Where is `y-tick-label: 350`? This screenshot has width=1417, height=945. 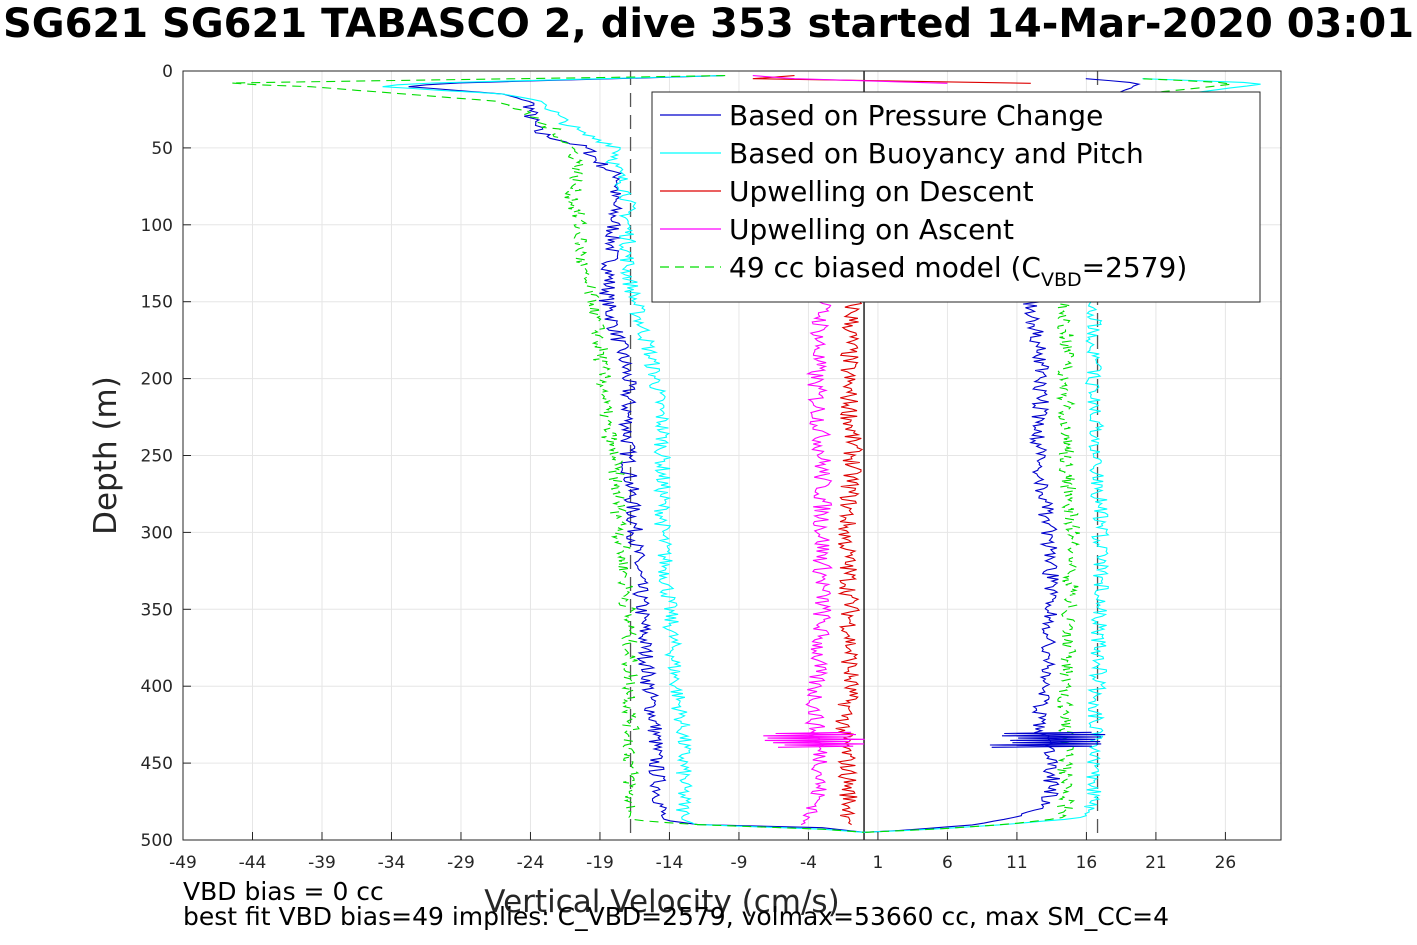
y-tick-label: 350 is located at coordinates (157, 610).